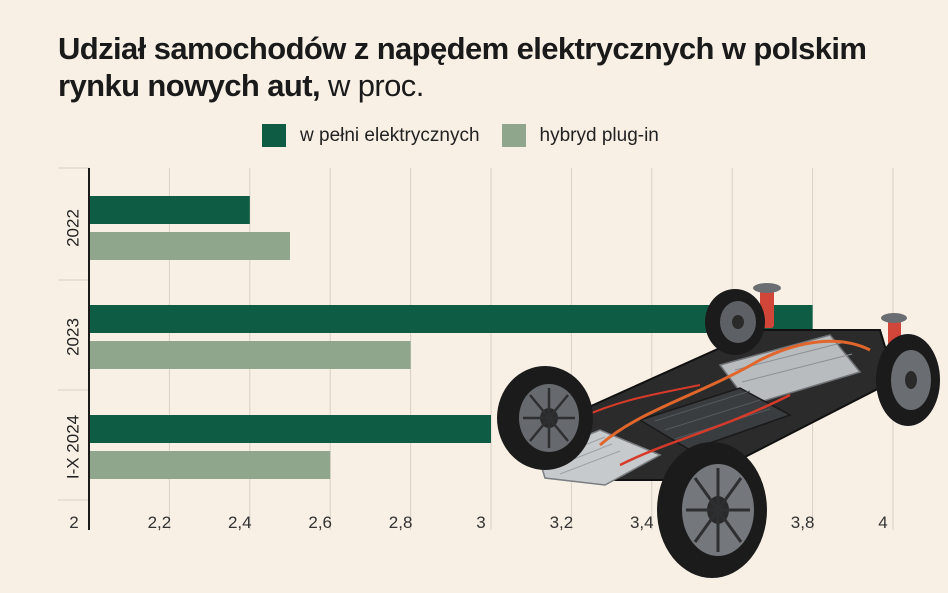 The height and width of the screenshot is (593, 948). What do you see at coordinates (274, 135) in the screenshot?
I see `legend-swatch-bev` at bounding box center [274, 135].